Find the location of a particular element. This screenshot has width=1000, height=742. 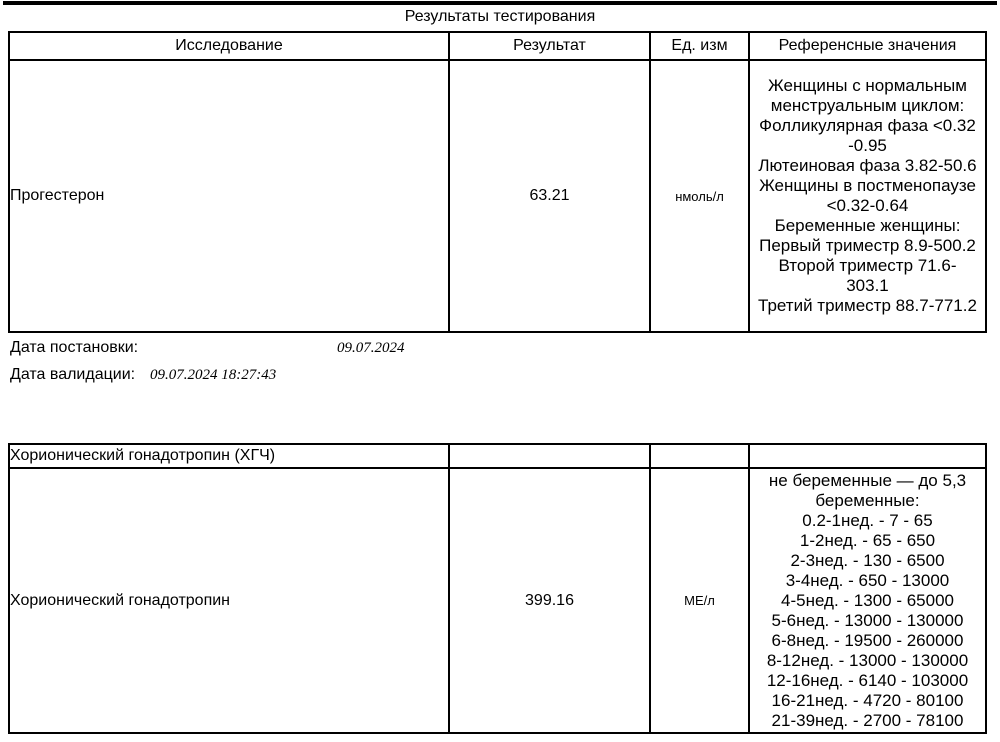

reference-line: 6-8нед. - 19500 - 260000 is located at coordinates (867, 640).